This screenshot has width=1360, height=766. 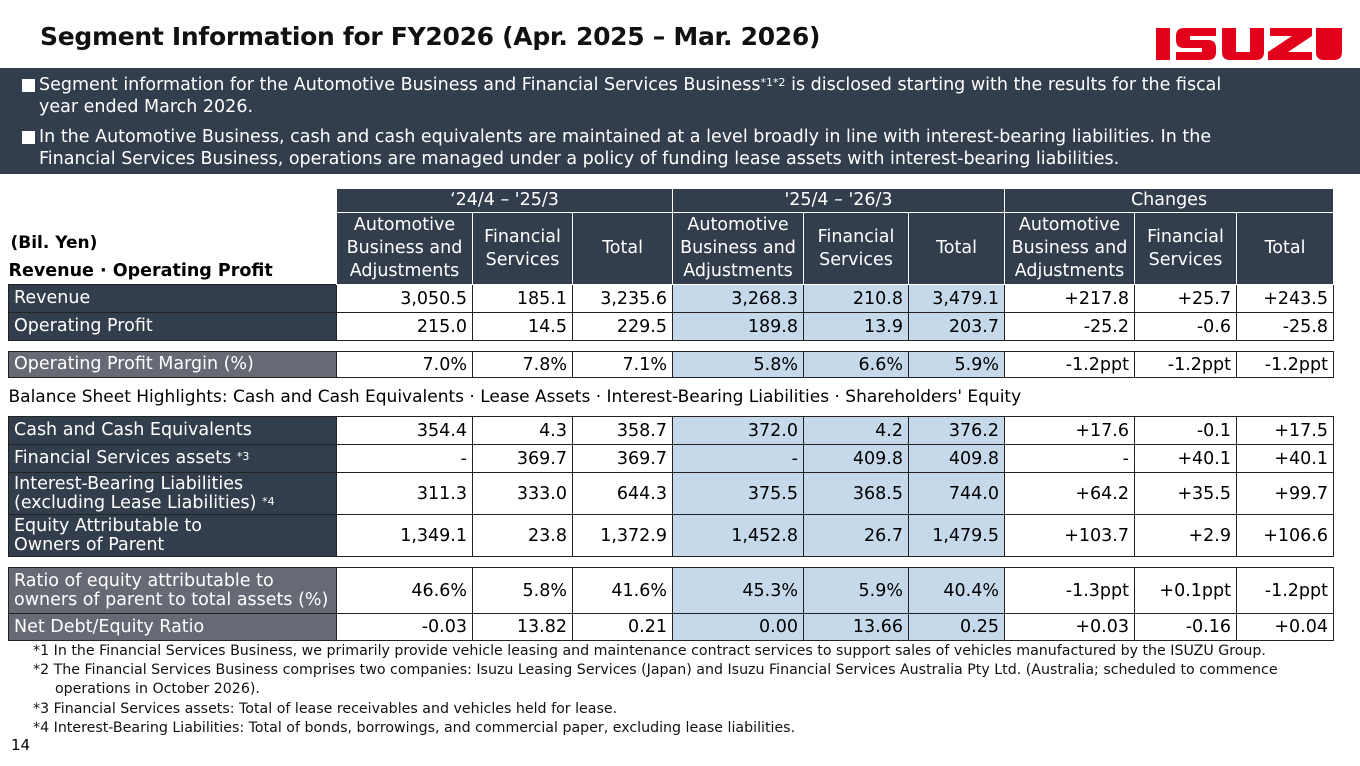 What do you see at coordinates (956, 326) in the screenshot?
I see `table-cell: 203.7` at bounding box center [956, 326].